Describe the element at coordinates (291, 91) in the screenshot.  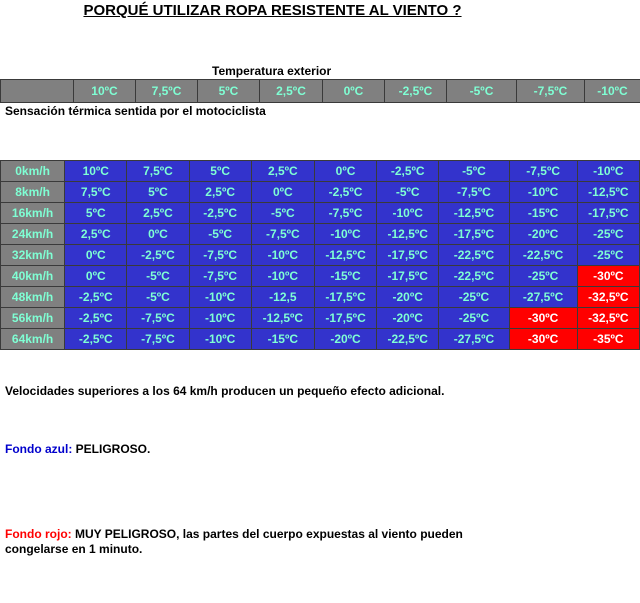
I see `temperature-header-cell: 2,5ºC` at that location.